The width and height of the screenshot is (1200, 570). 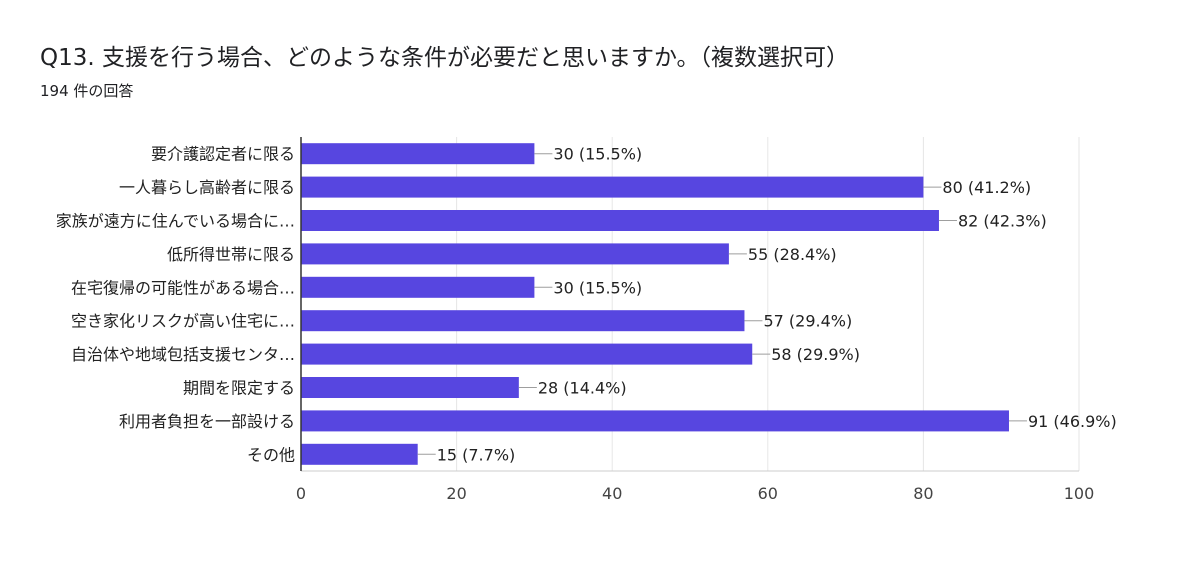 What do you see at coordinates (207, 421) in the screenshot?
I see `category-label: 利用者負担を一部設ける` at bounding box center [207, 421].